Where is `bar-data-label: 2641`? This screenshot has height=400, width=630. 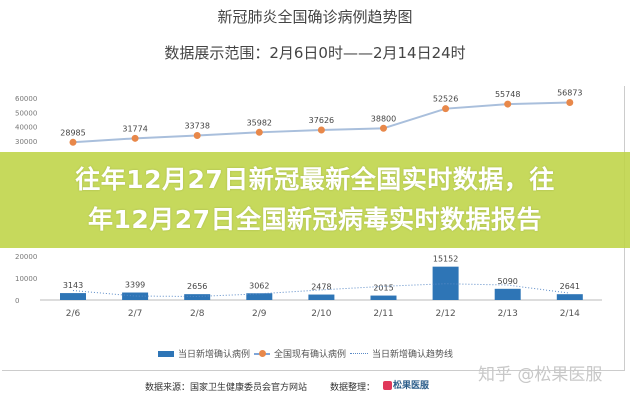 bar-data-label: 2641 is located at coordinates (570, 286).